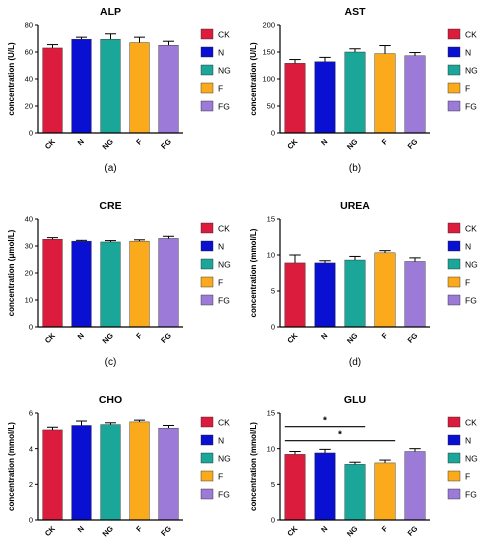 The image size is (491, 550). Describe the element at coordinates (110, 168) in the screenshot. I see `panel-label: (a)` at that location.